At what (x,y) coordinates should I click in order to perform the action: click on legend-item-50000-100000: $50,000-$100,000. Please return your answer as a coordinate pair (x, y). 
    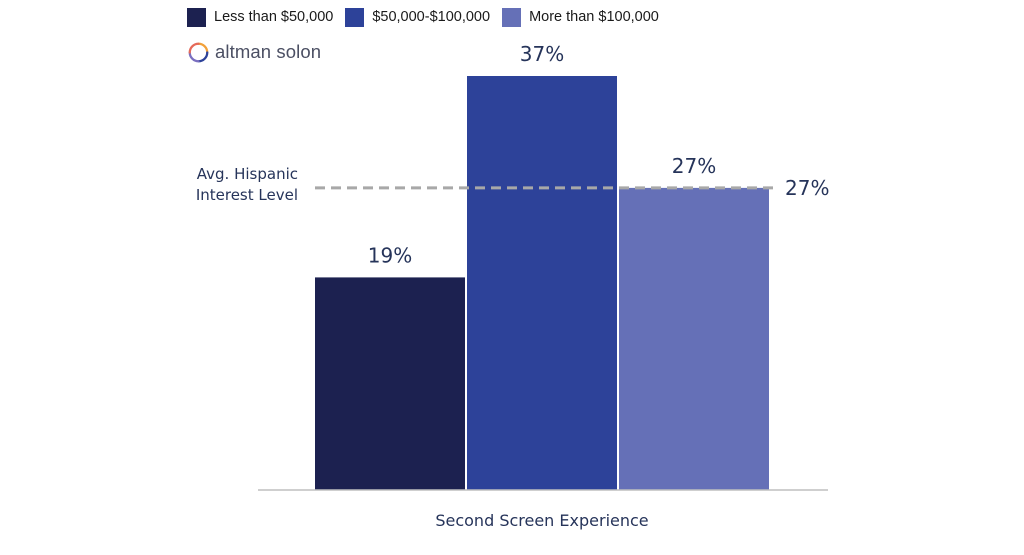
    Looking at the image, I should click on (418, 17).